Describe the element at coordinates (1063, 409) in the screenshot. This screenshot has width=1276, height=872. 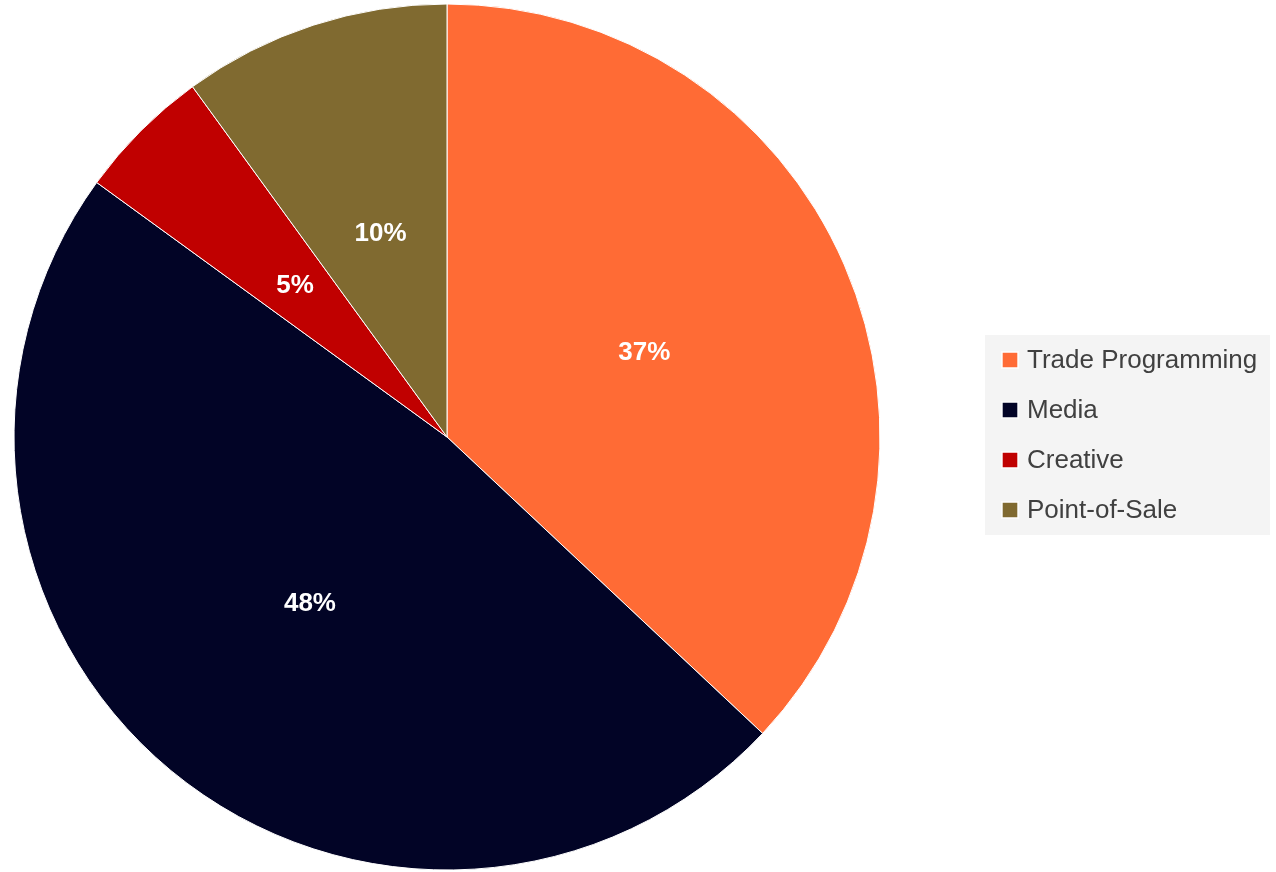
I see `legend-label: Media` at that location.